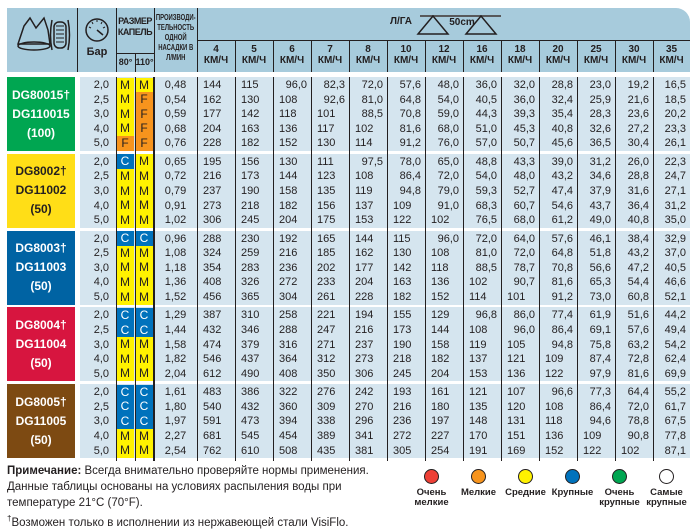  What do you see at coordinates (600, 392) in the screenshot?
I see `rate-cell: 77,3` at bounding box center [600, 392].